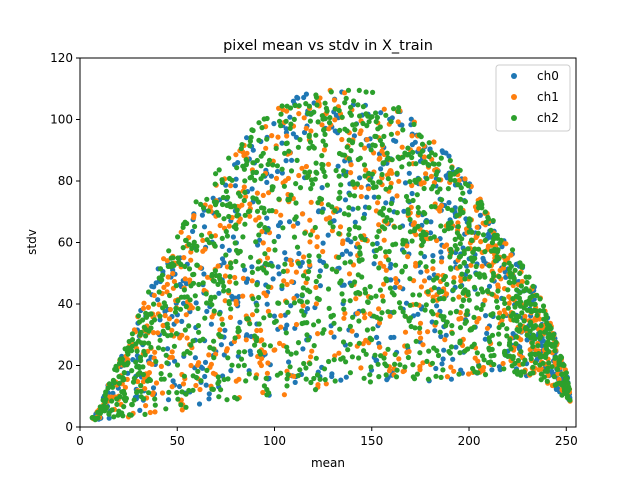 The width and height of the screenshot is (640, 480). I want to click on legend-marker, so click(514, 118).